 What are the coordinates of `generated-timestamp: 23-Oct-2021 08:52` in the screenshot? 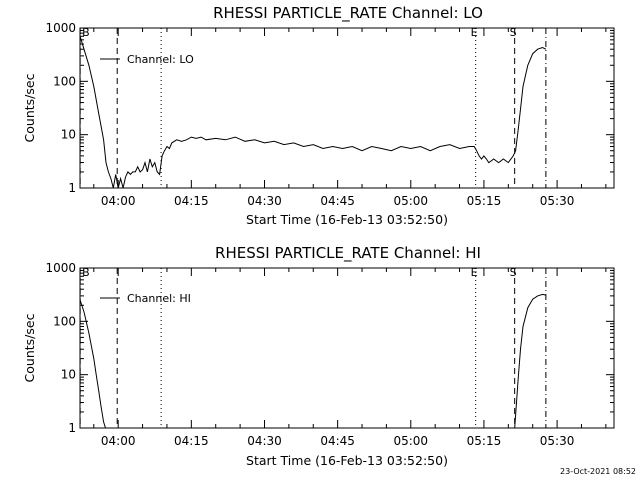 It's located at (598, 471).